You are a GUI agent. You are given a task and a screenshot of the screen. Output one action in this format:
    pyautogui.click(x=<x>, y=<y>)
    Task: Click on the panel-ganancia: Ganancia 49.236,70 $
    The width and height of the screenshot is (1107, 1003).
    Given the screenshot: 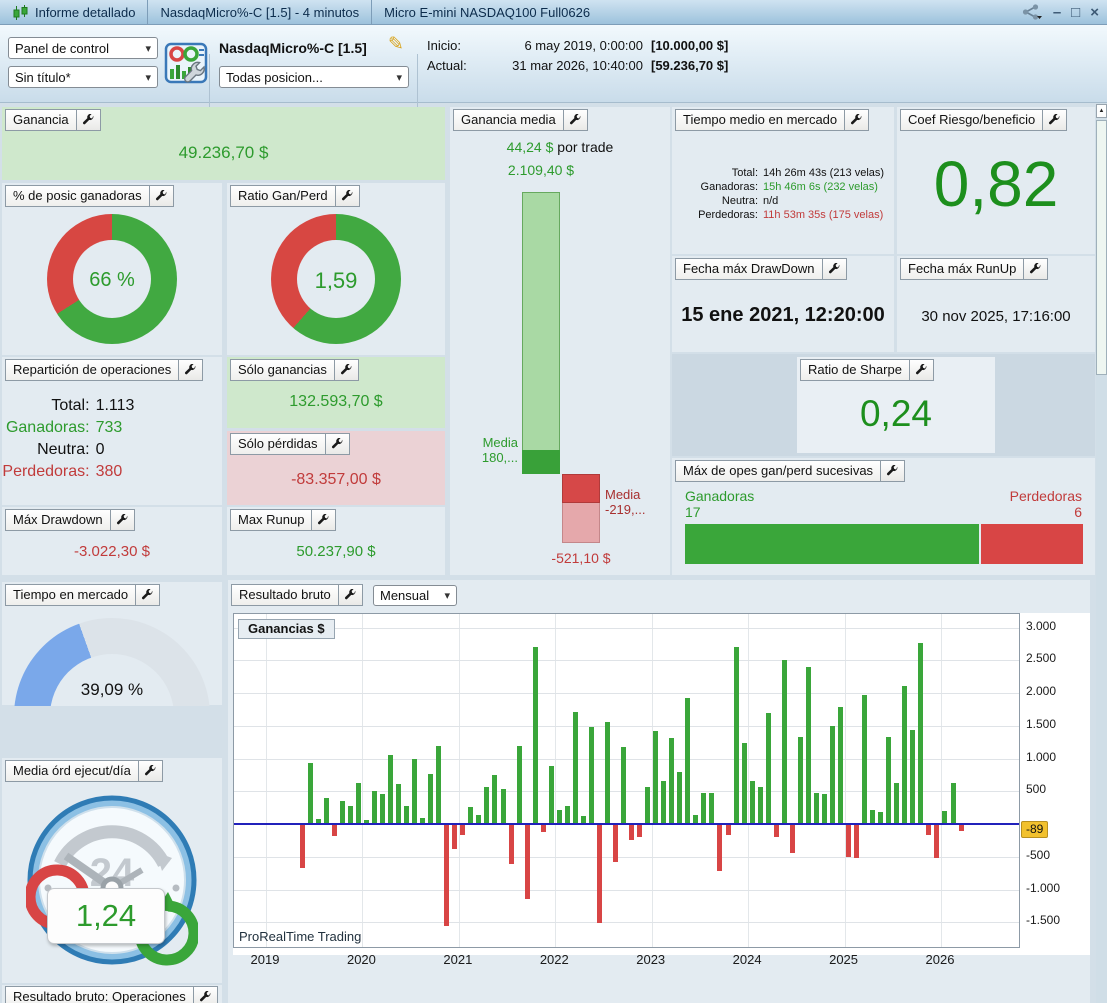 What is the action you would take?
    pyautogui.click(x=223, y=143)
    